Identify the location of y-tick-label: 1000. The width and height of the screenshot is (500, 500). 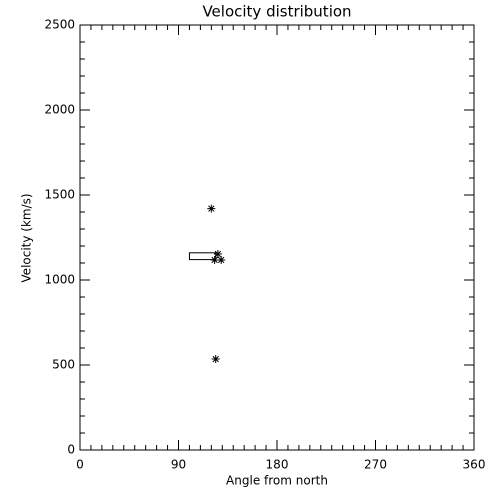
(59, 280).